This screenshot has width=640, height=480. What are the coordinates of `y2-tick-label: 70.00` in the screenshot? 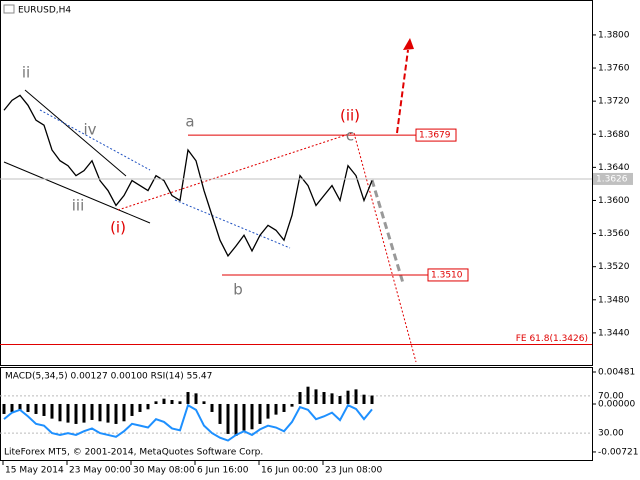 It's located at (611, 396).